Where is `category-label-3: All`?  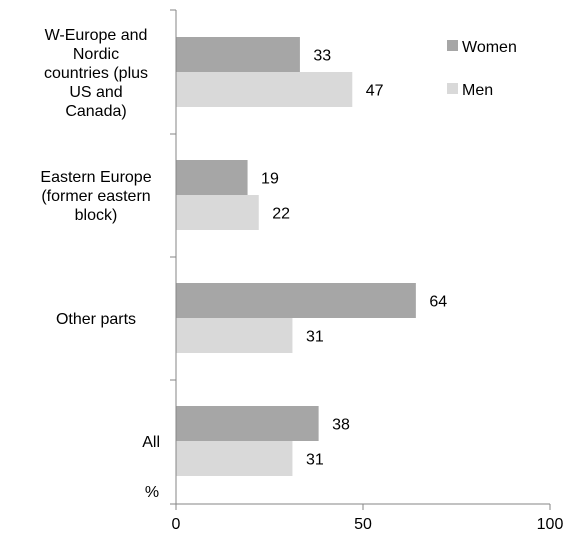
category-label-3: All is located at coordinates (151, 442).